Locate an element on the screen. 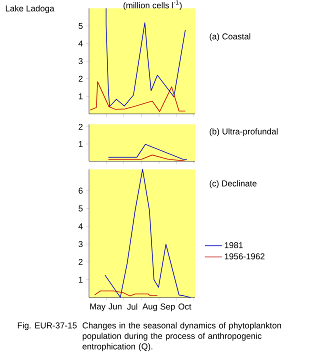 Image resolution: width=325 pixels, height=360 pixels. x-tick-label: Jun is located at coordinates (115, 307).